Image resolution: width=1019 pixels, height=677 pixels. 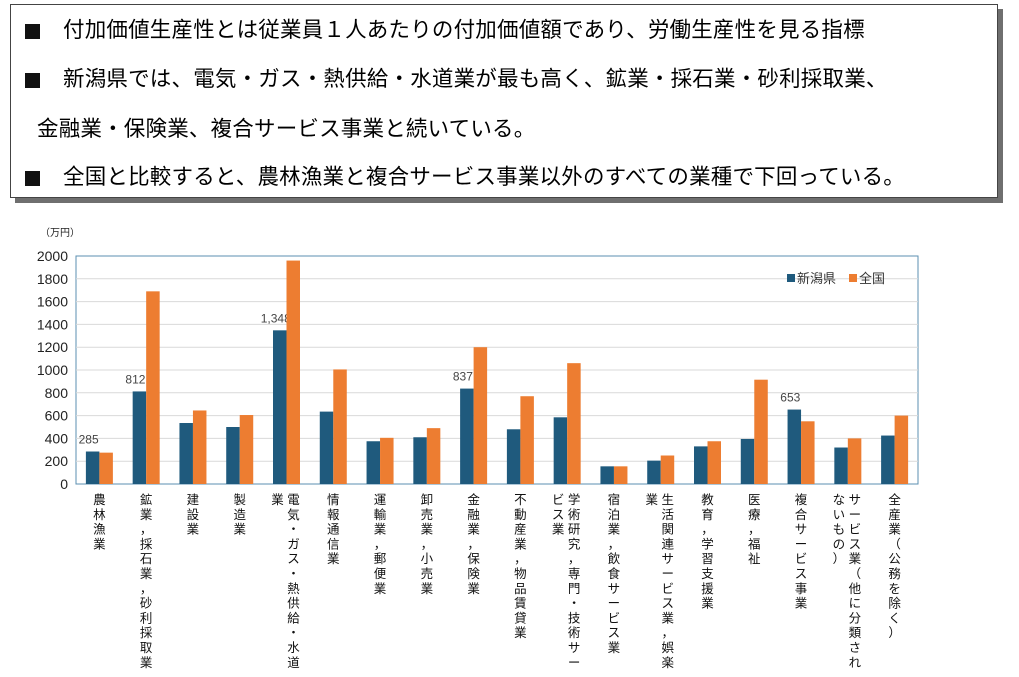 I want to click on category-label-char: 砂, so click(x=146, y=604).